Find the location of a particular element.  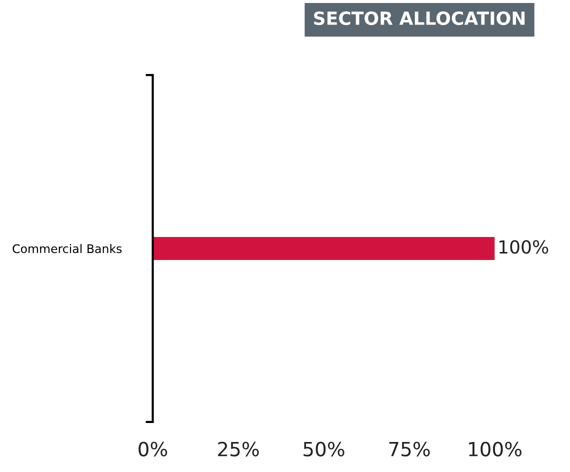

x-tick-label: 0% is located at coordinates (153, 449).